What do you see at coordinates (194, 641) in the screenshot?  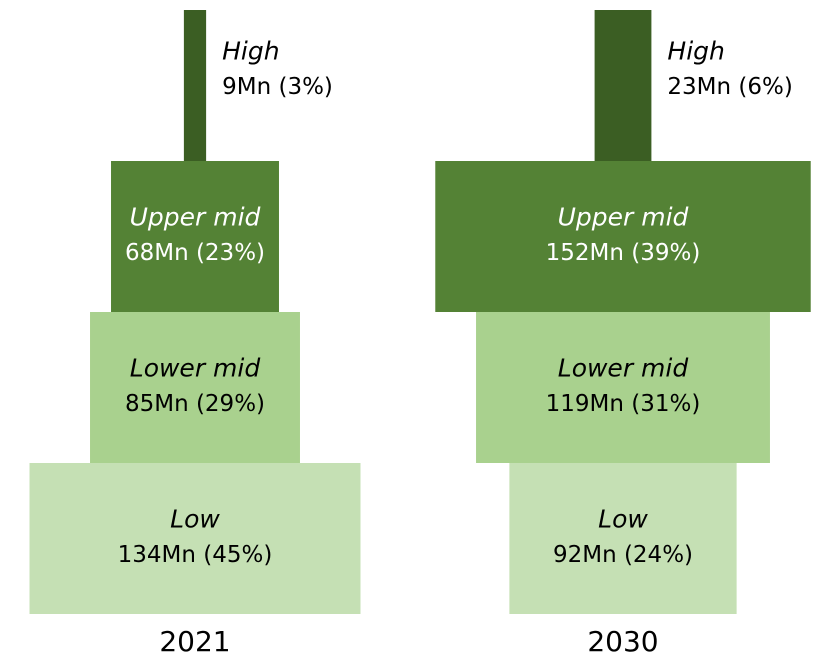 I see `year-label: 2021` at bounding box center [194, 641].